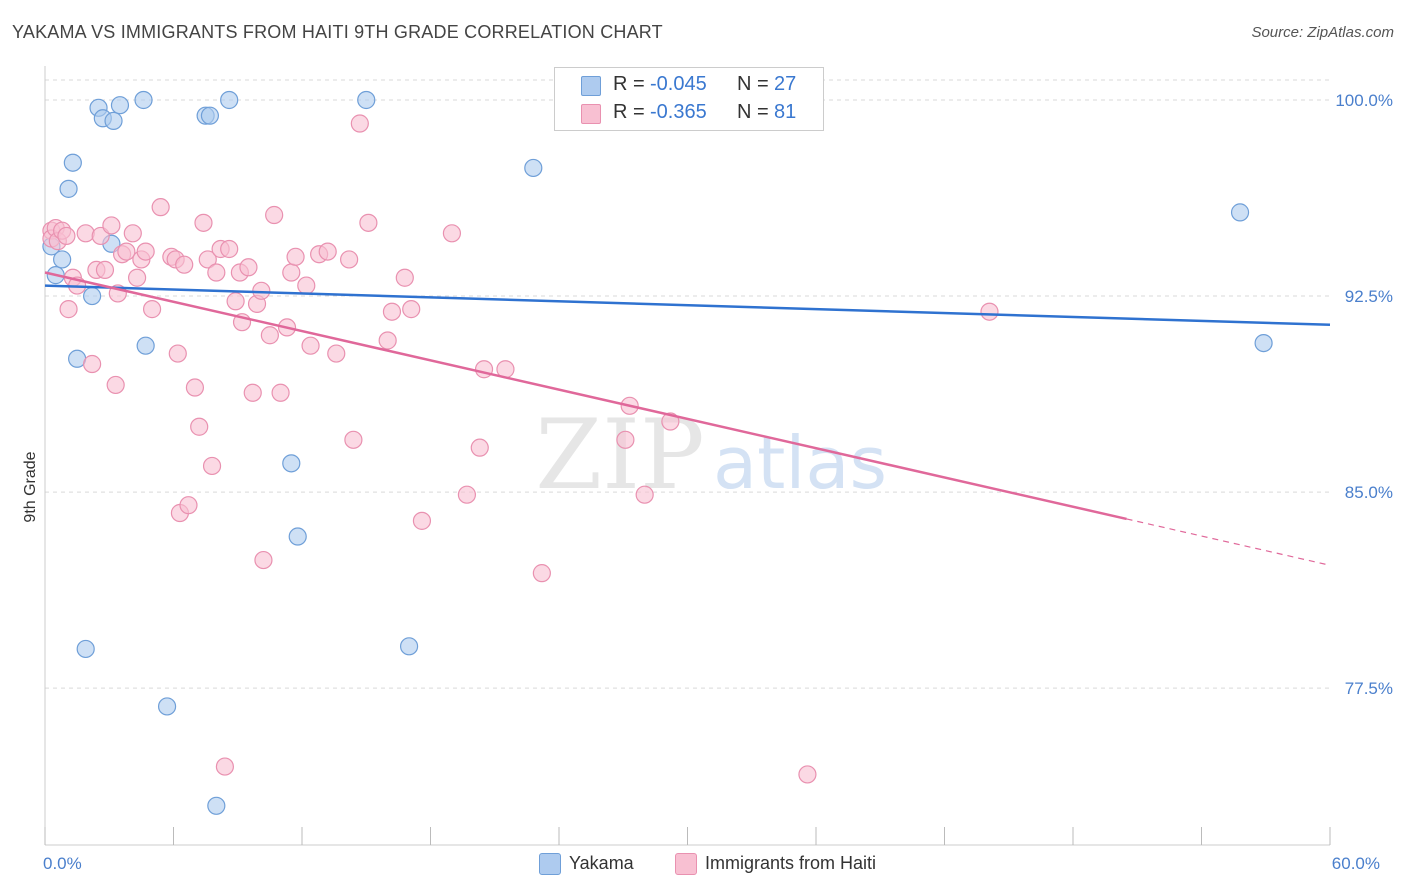  Describe the element at coordinates (1322, 32) in the screenshot. I see `source-credit: Source: ZipAtlas.com` at that location.